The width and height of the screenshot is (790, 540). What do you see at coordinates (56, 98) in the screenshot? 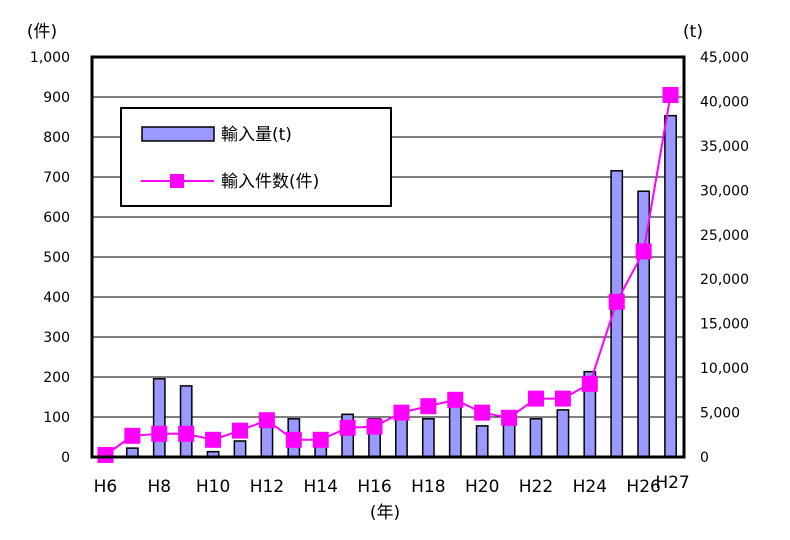
I see `left-tick-label: 900` at bounding box center [56, 98].